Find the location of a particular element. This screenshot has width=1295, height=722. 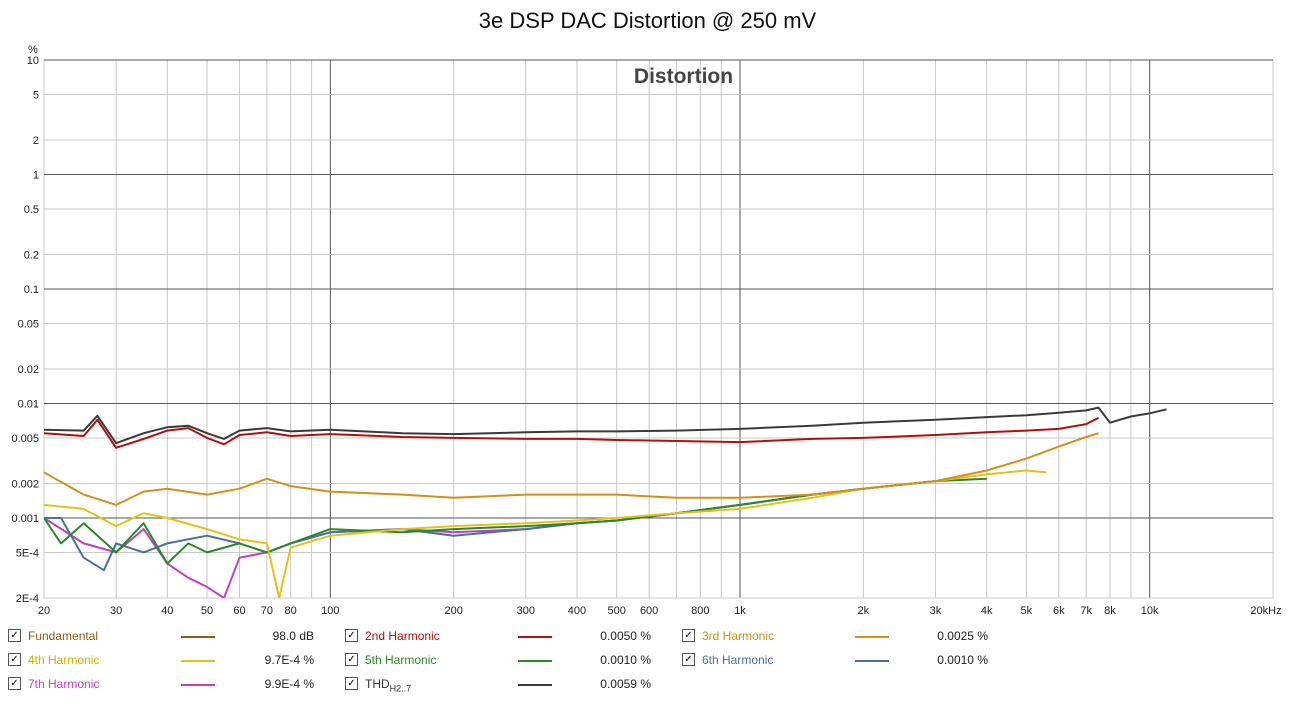

series-line-thd is located at coordinates (605, 425).